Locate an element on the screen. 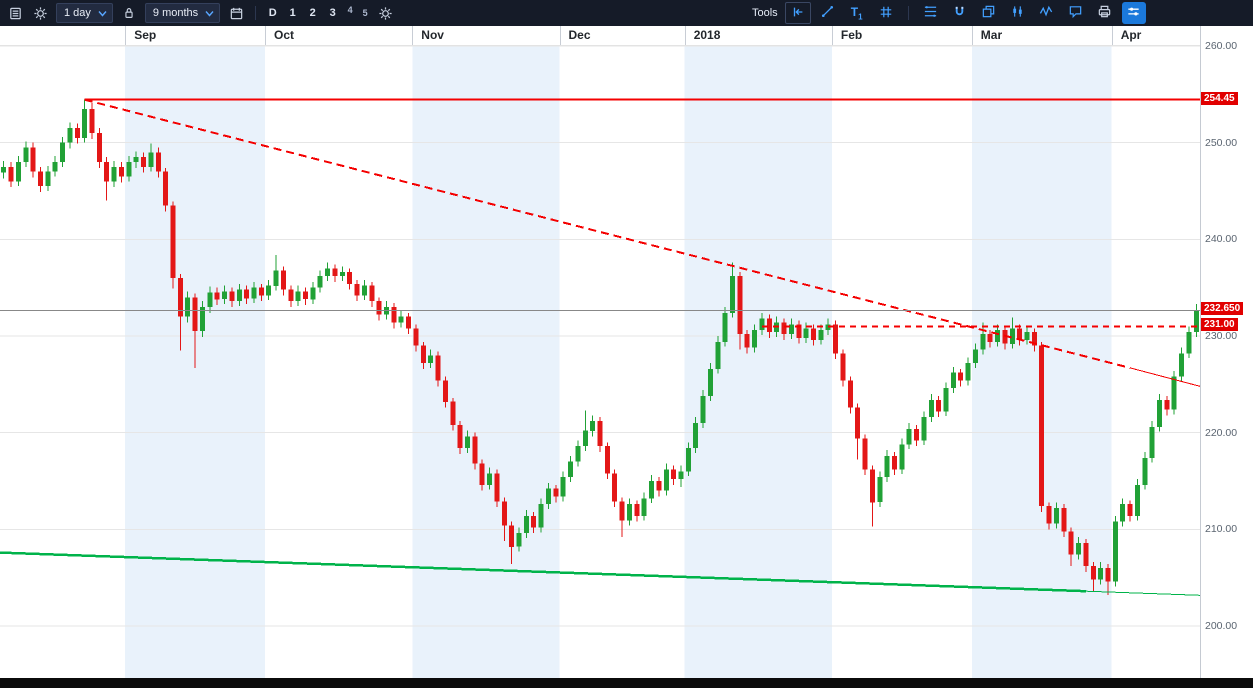  document-lines-icon is located at coordinates (15, 13).